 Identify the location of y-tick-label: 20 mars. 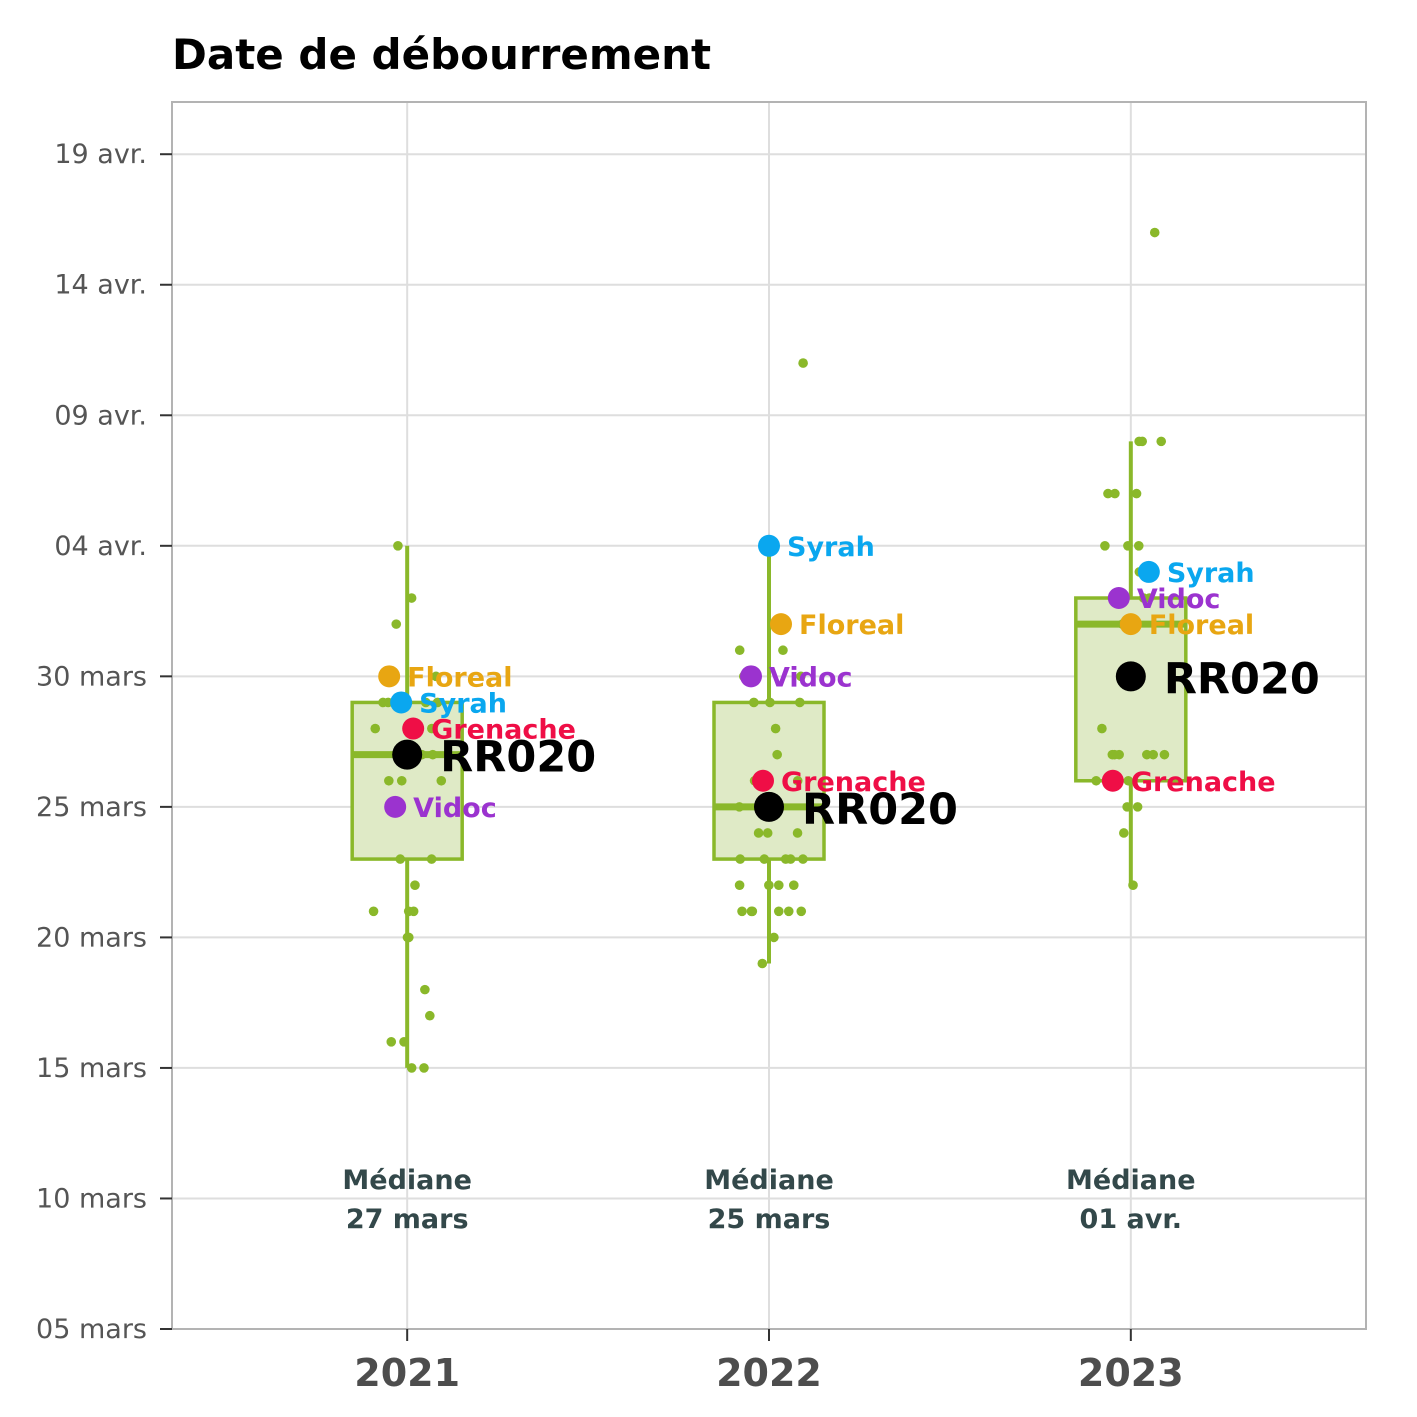
(91, 937).